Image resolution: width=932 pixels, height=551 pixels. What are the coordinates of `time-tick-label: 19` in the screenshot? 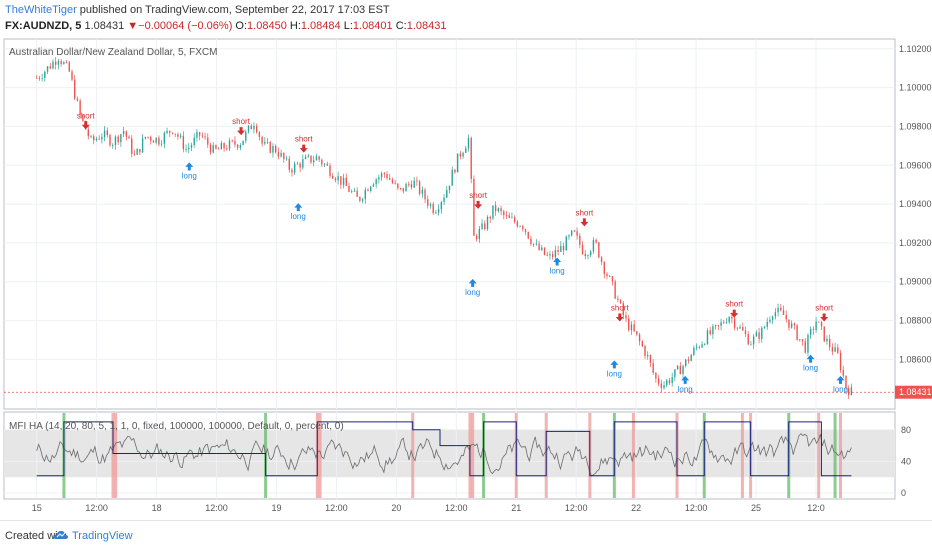 It's located at (276, 508).